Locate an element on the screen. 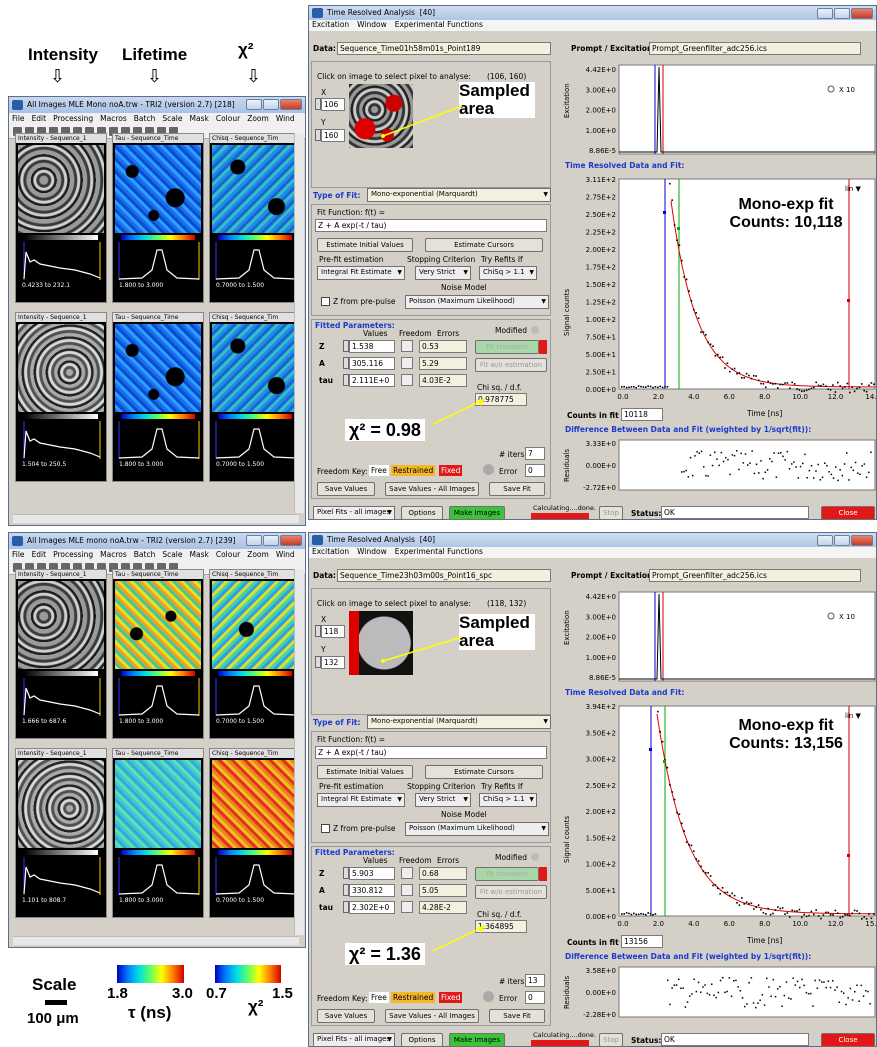 This screenshot has height=1047, width=877. horizontal-scrollbar is located at coordinates (156, 940).